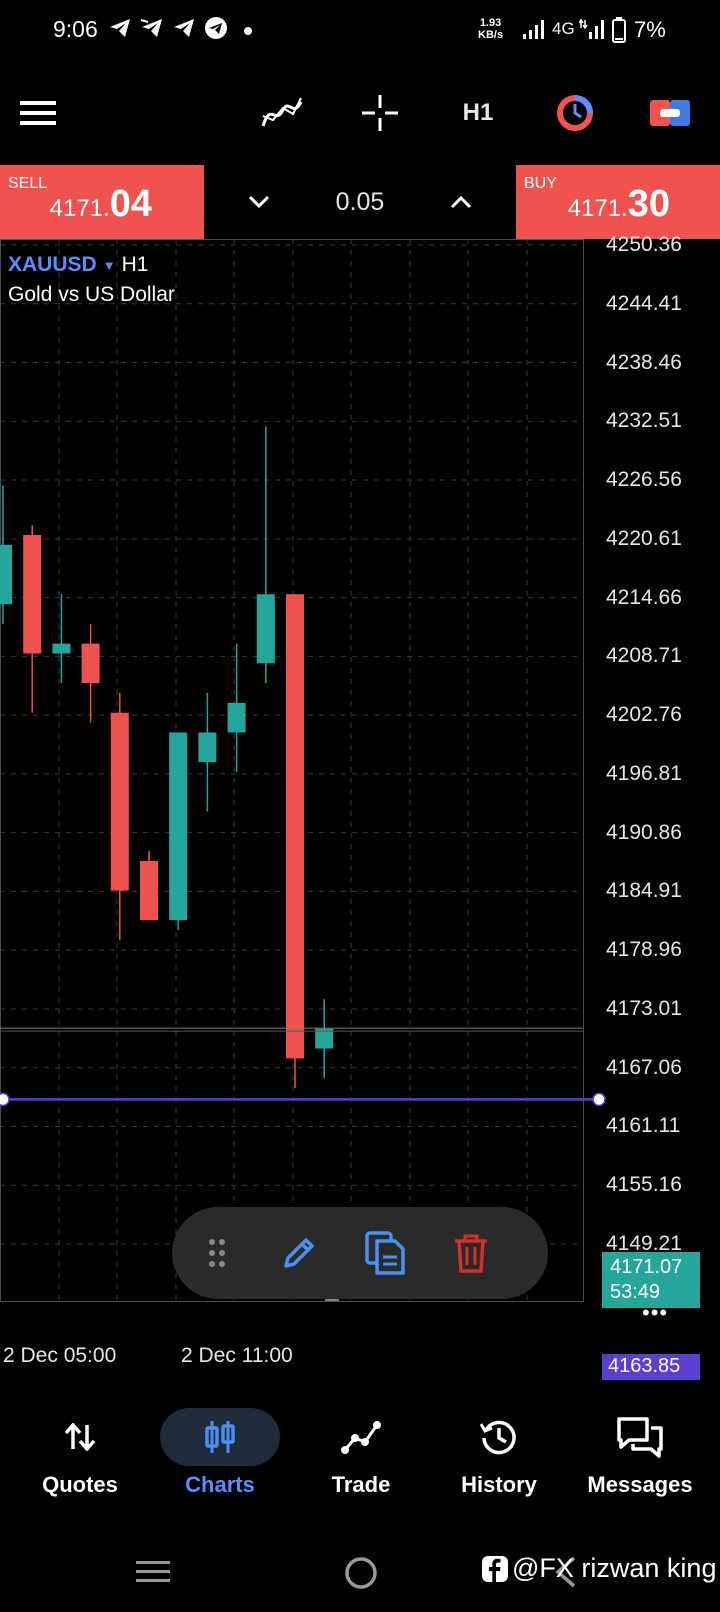 The image size is (720, 1612). Describe the element at coordinates (644, 362) in the screenshot. I see `price-axis-label: 4238.46` at that location.